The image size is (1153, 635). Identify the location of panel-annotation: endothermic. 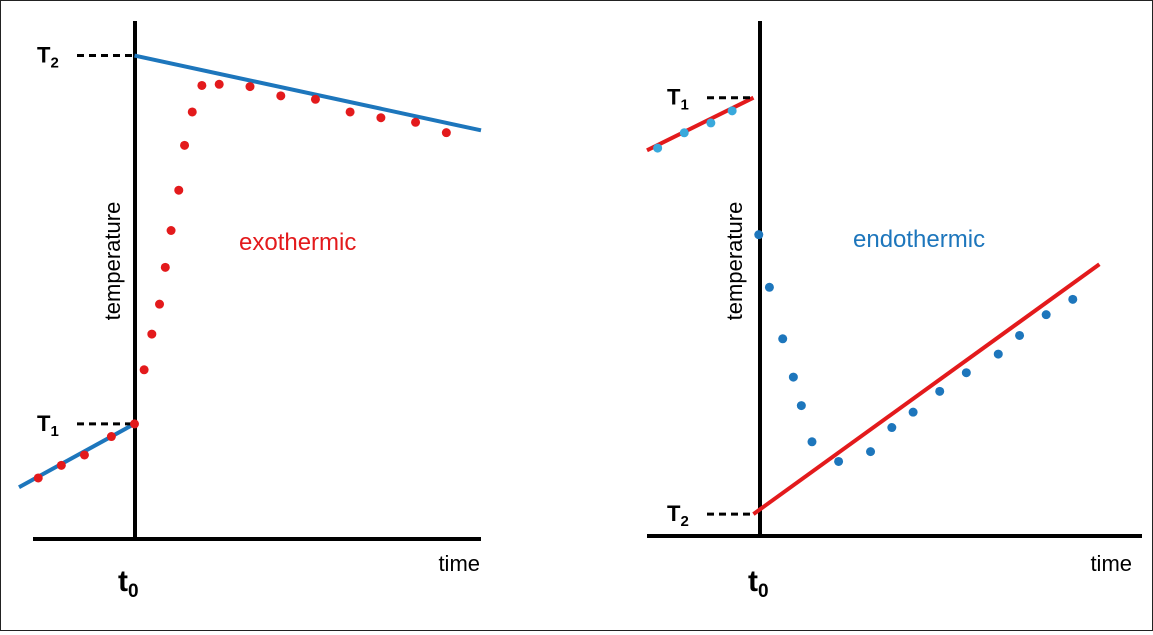
(919, 239).